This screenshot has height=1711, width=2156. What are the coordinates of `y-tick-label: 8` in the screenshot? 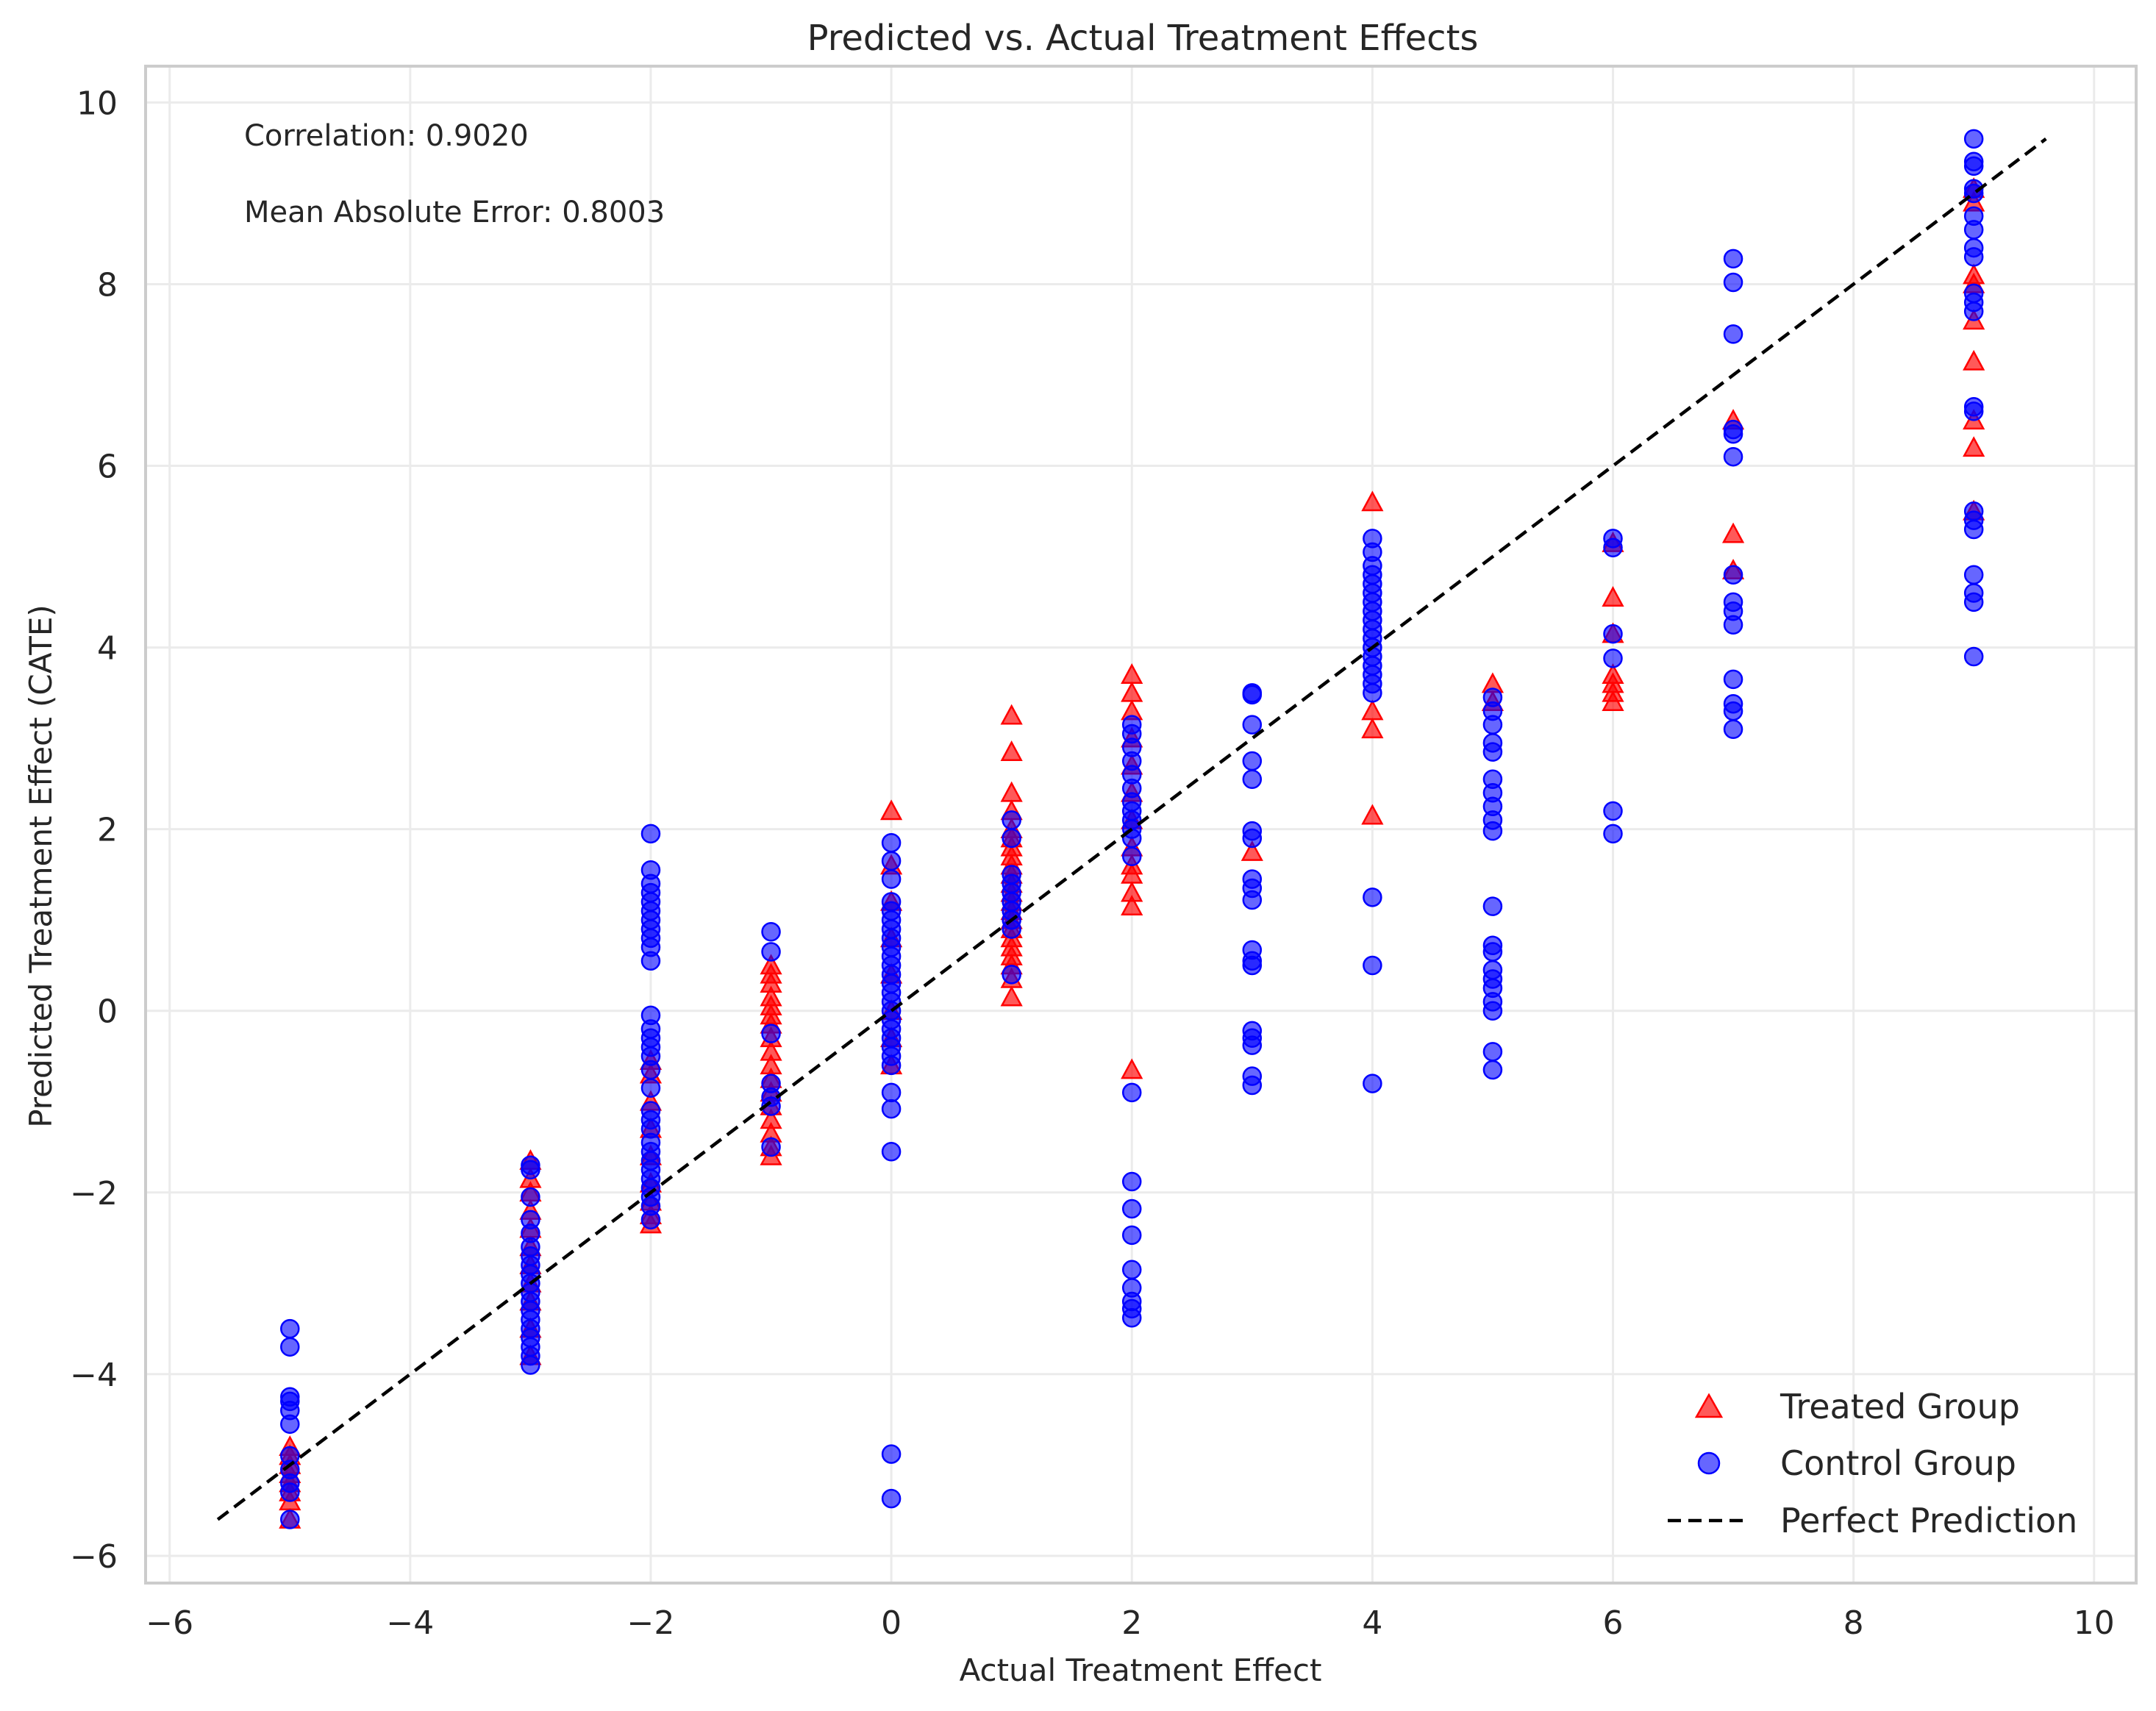 It's located at (107, 285).